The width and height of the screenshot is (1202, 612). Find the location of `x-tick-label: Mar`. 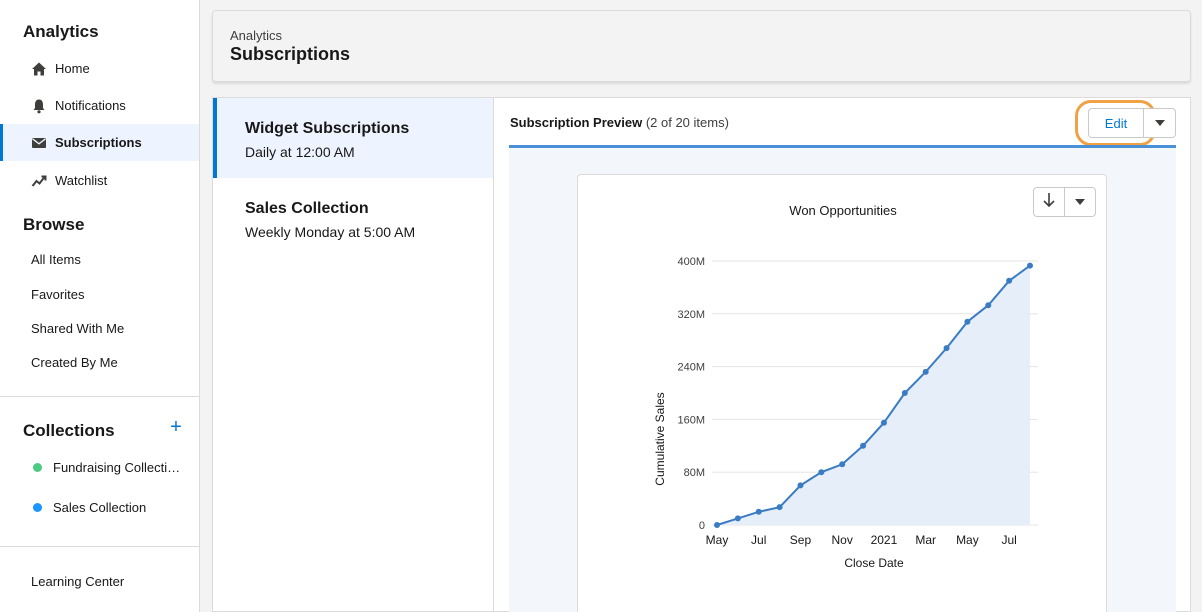

x-tick-label: Mar is located at coordinates (925, 540).